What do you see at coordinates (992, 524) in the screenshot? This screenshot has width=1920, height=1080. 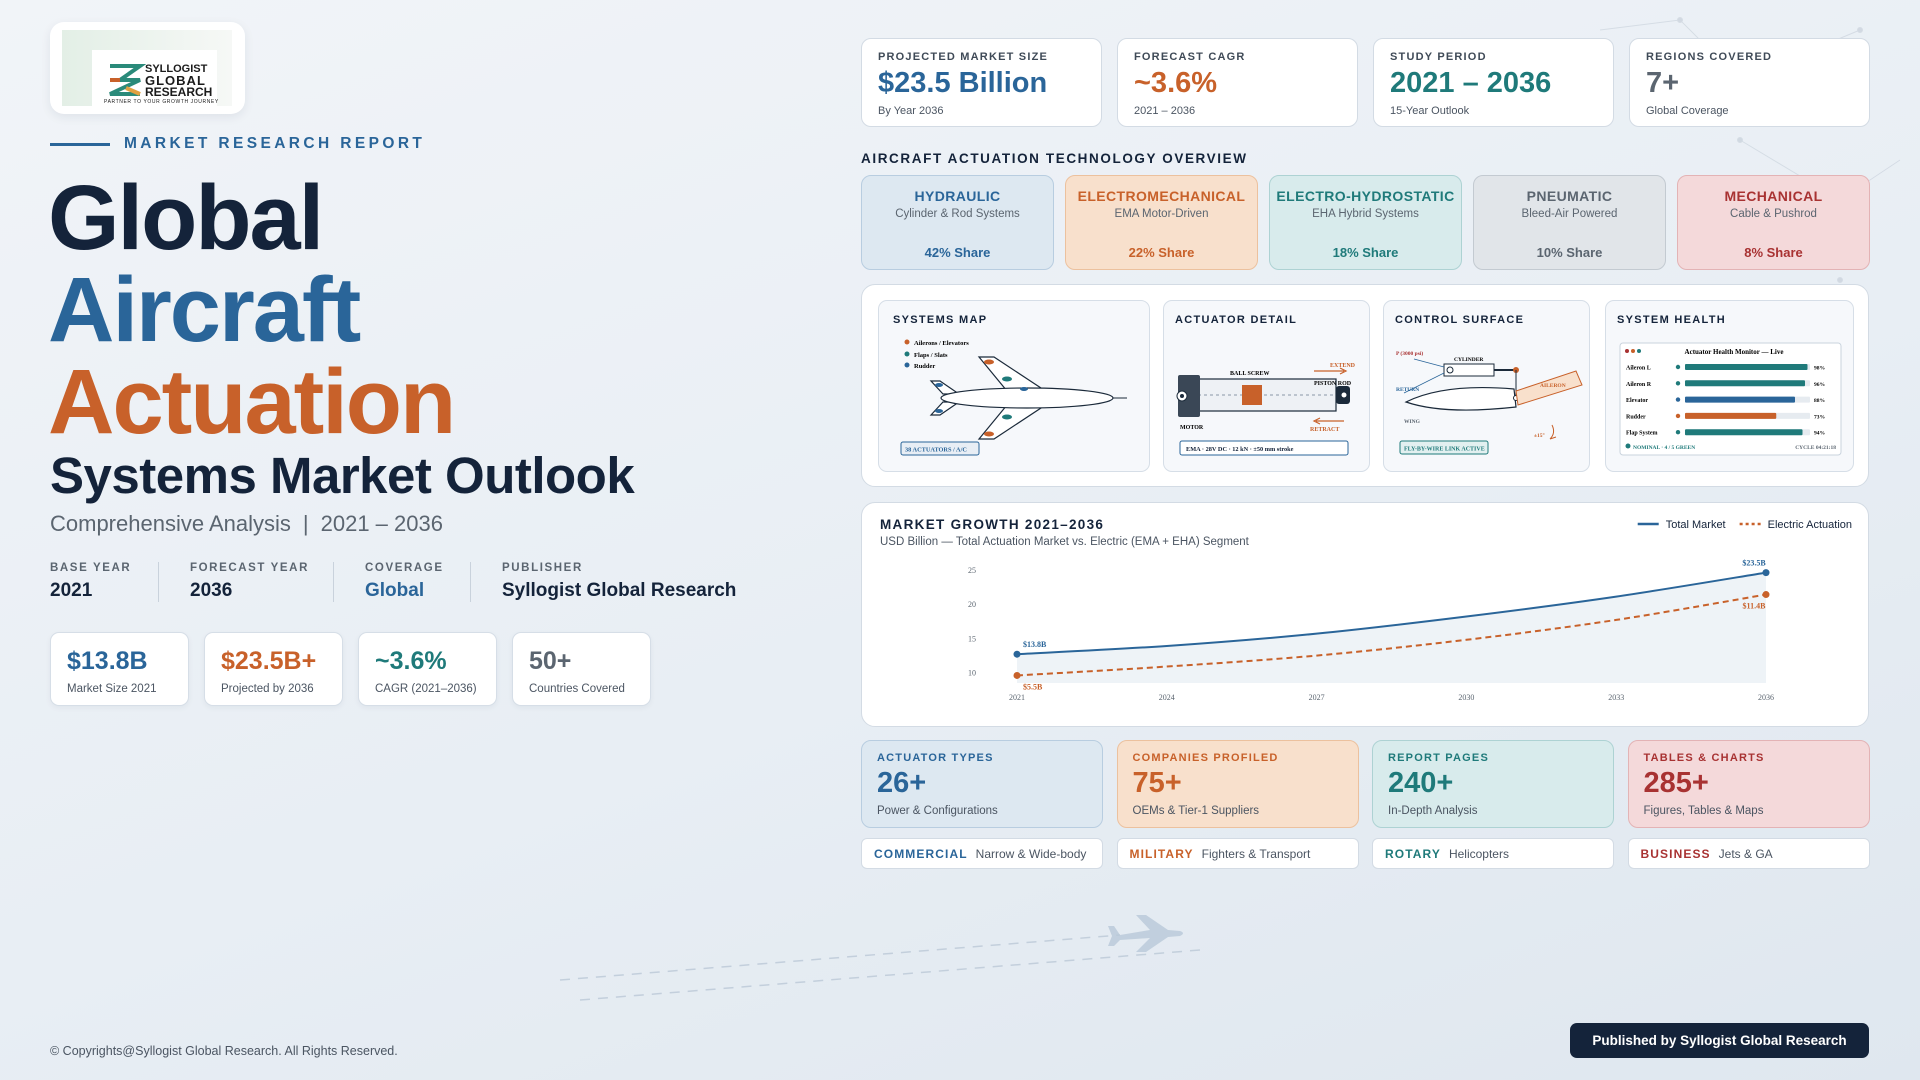 I see `chart-title: MARKET GROWTH 2021–2036` at bounding box center [992, 524].